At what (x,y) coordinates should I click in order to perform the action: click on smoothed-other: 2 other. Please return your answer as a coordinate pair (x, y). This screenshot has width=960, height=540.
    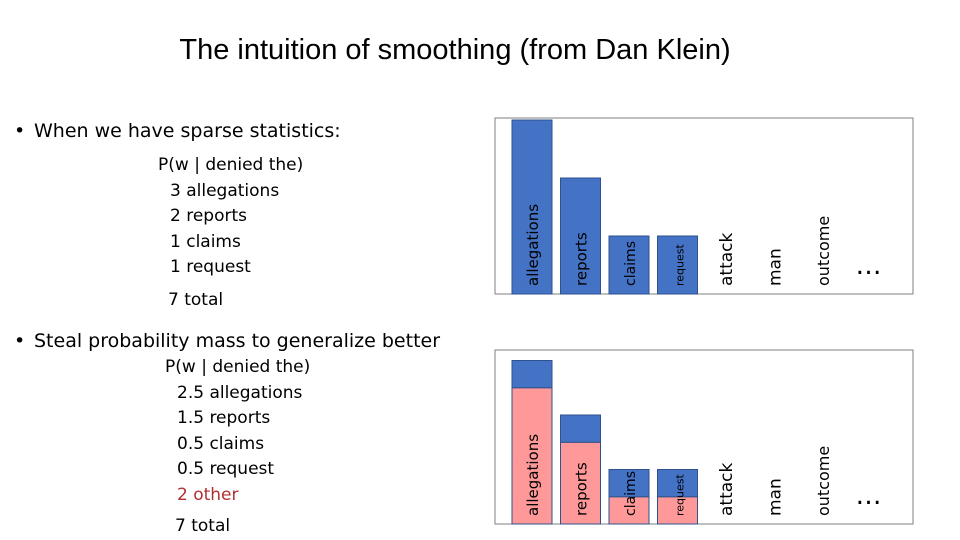
    Looking at the image, I should click on (208, 494).